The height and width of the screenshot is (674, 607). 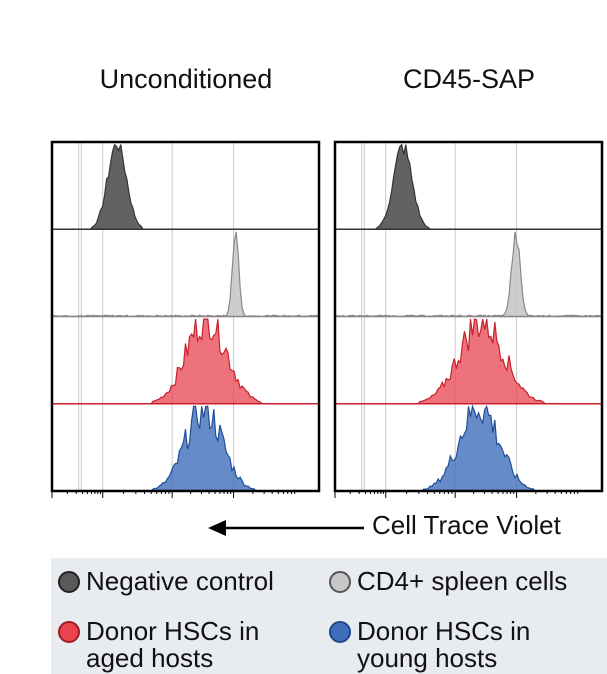 What do you see at coordinates (173, 644) in the screenshot?
I see `legend-label: Donor HSCs in aged hosts` at bounding box center [173, 644].